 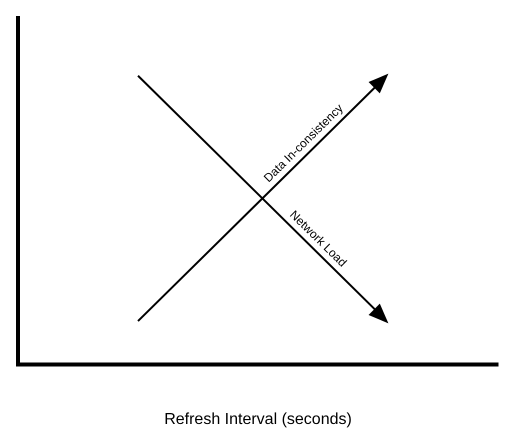 What do you see at coordinates (258, 419) in the screenshot?
I see `x-axis-title: Refresh Interval (seconds)` at bounding box center [258, 419].